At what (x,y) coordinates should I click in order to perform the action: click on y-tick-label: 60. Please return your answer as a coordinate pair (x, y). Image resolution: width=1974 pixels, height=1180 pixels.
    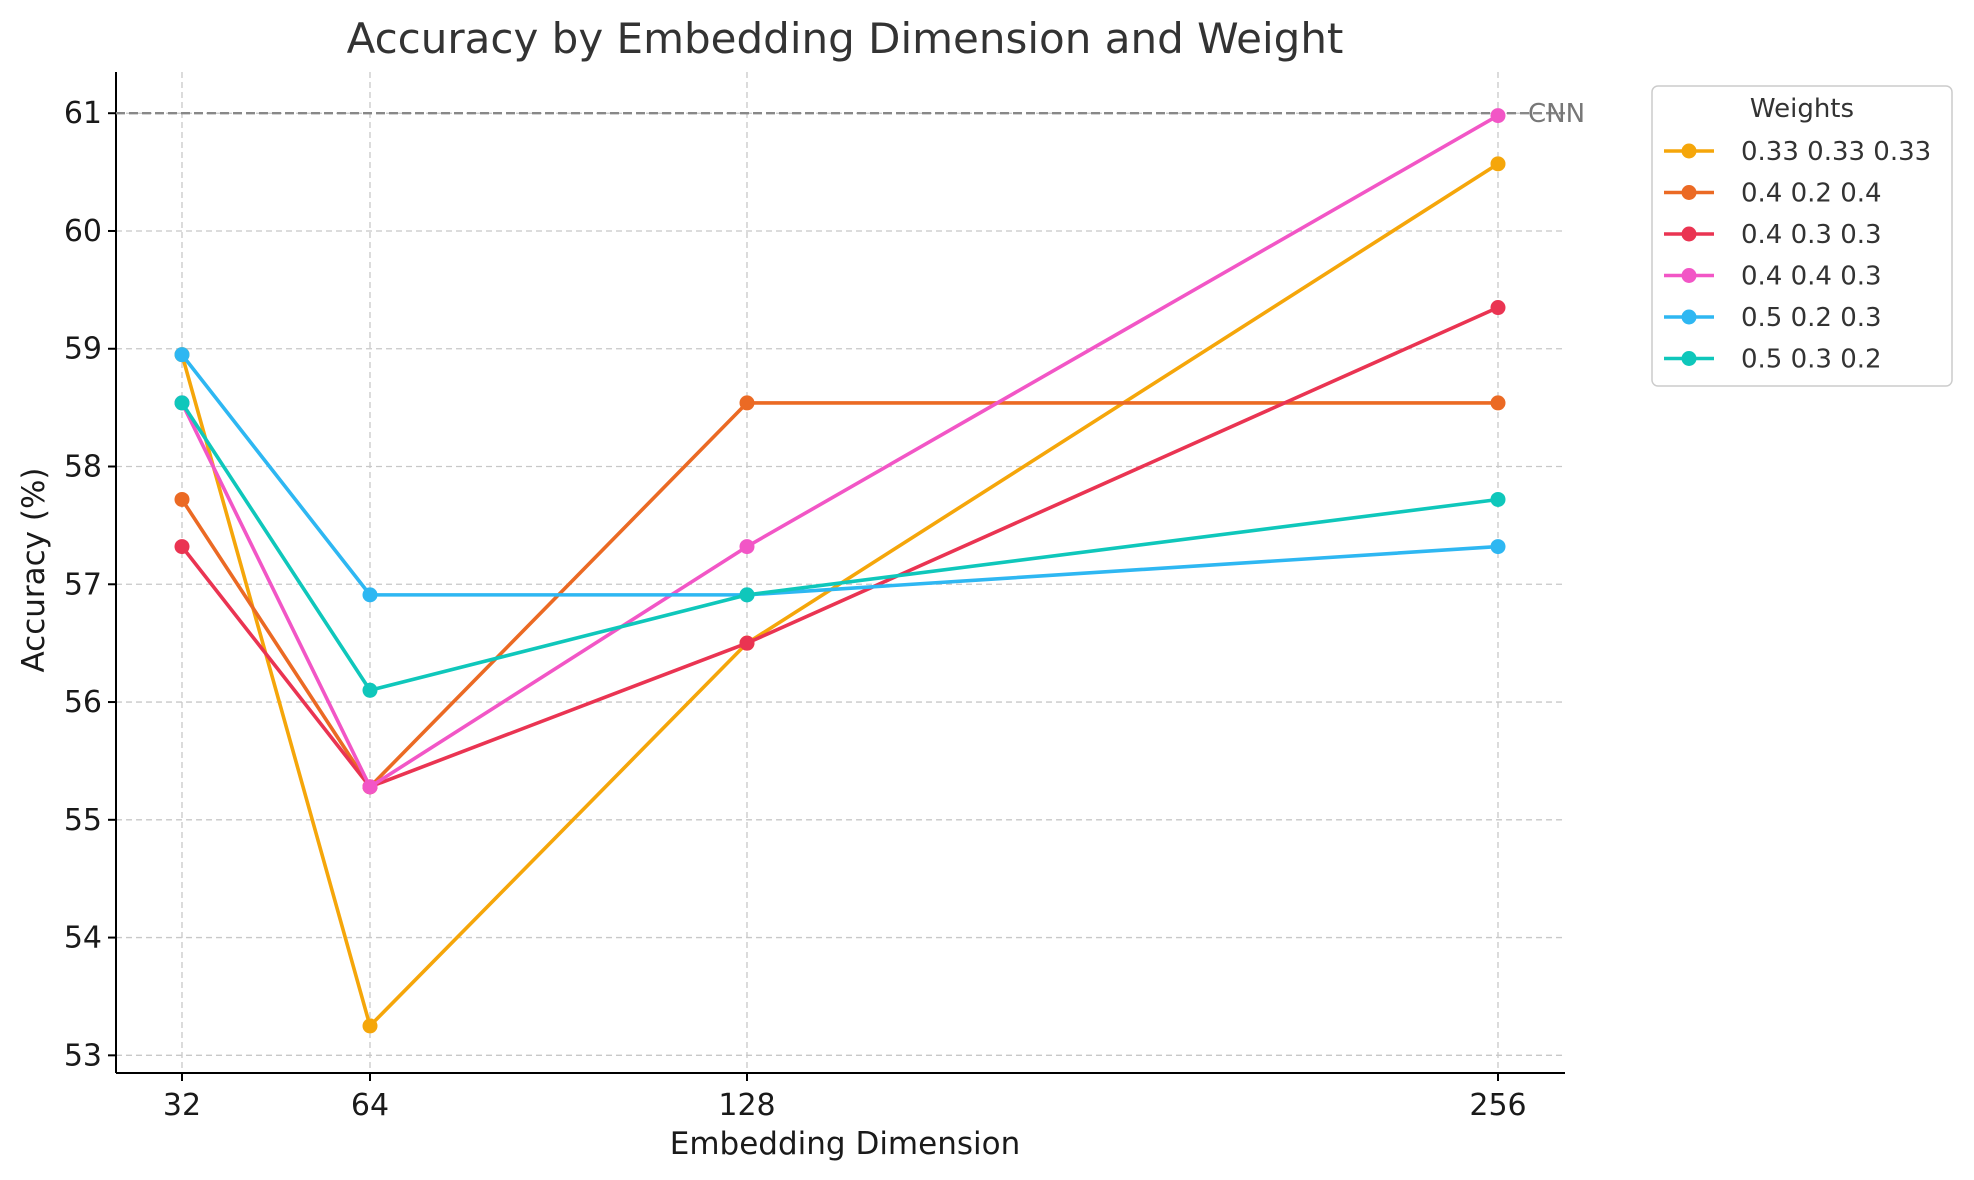
    Looking at the image, I should click on (83, 231).